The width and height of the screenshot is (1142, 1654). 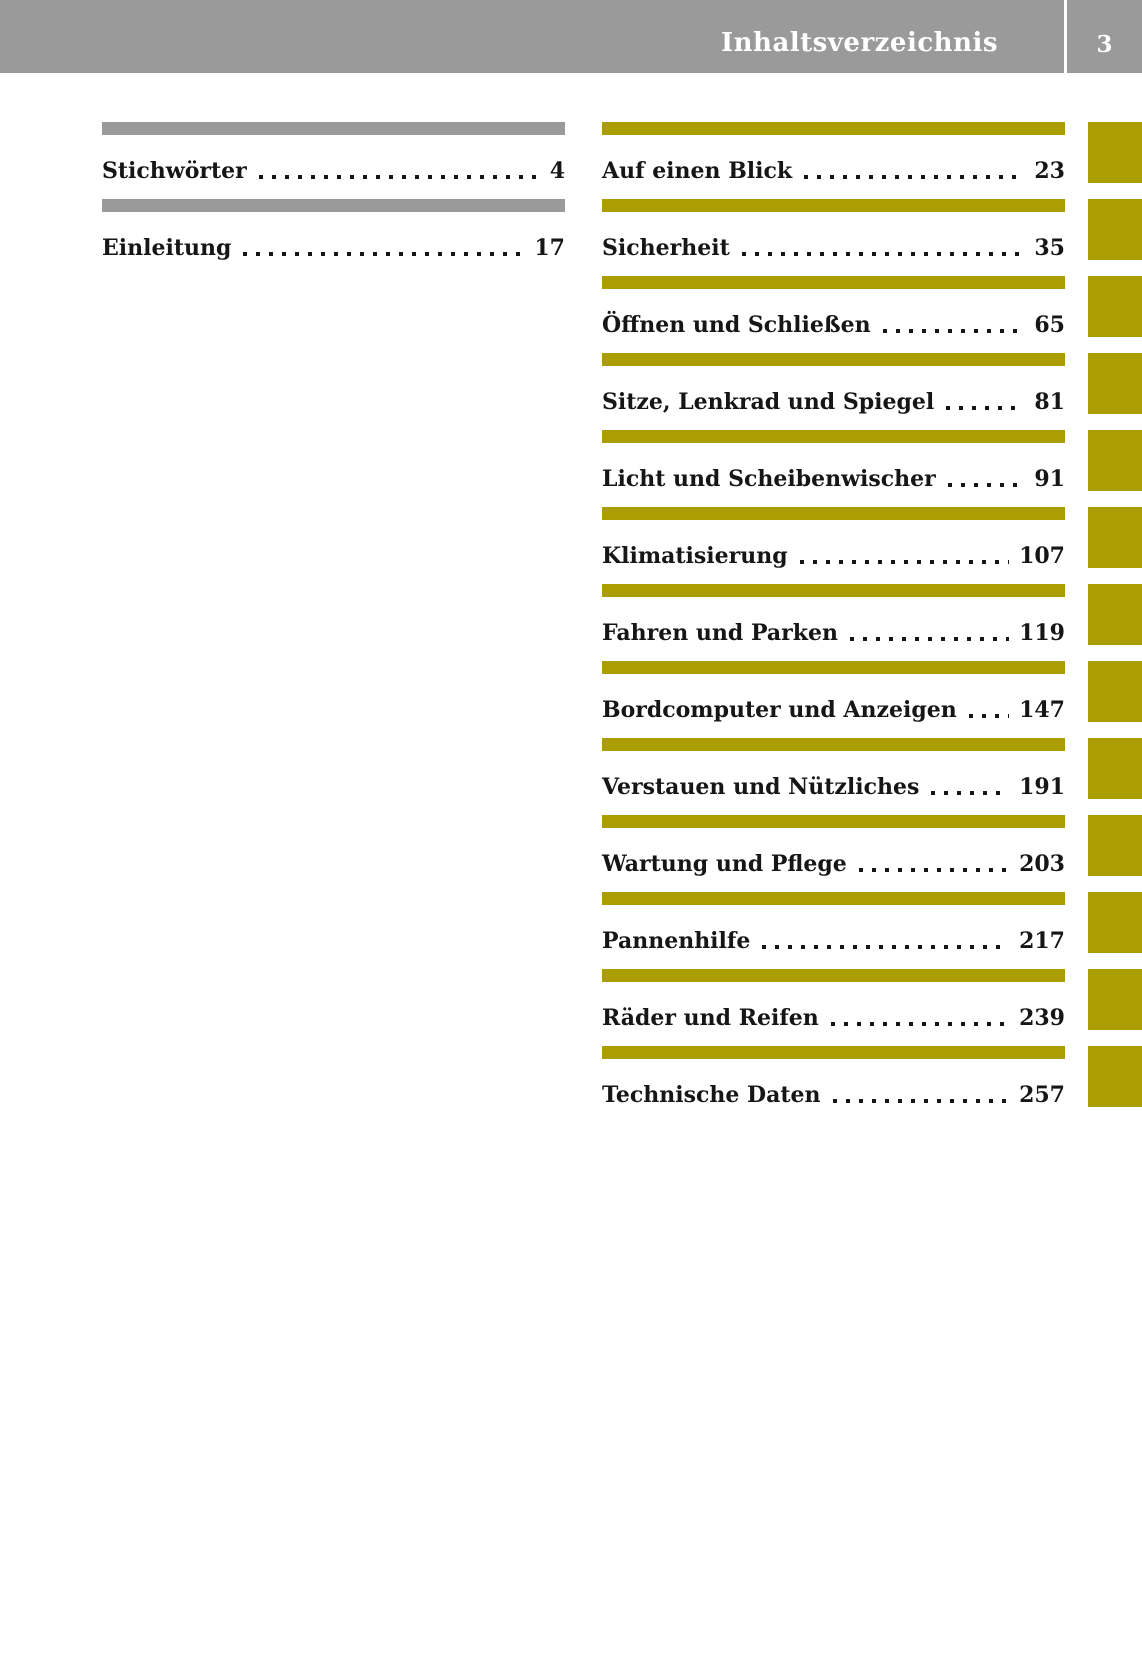 I want to click on toc-entry: Räder und Reifen 239, so click(x=833, y=1007).